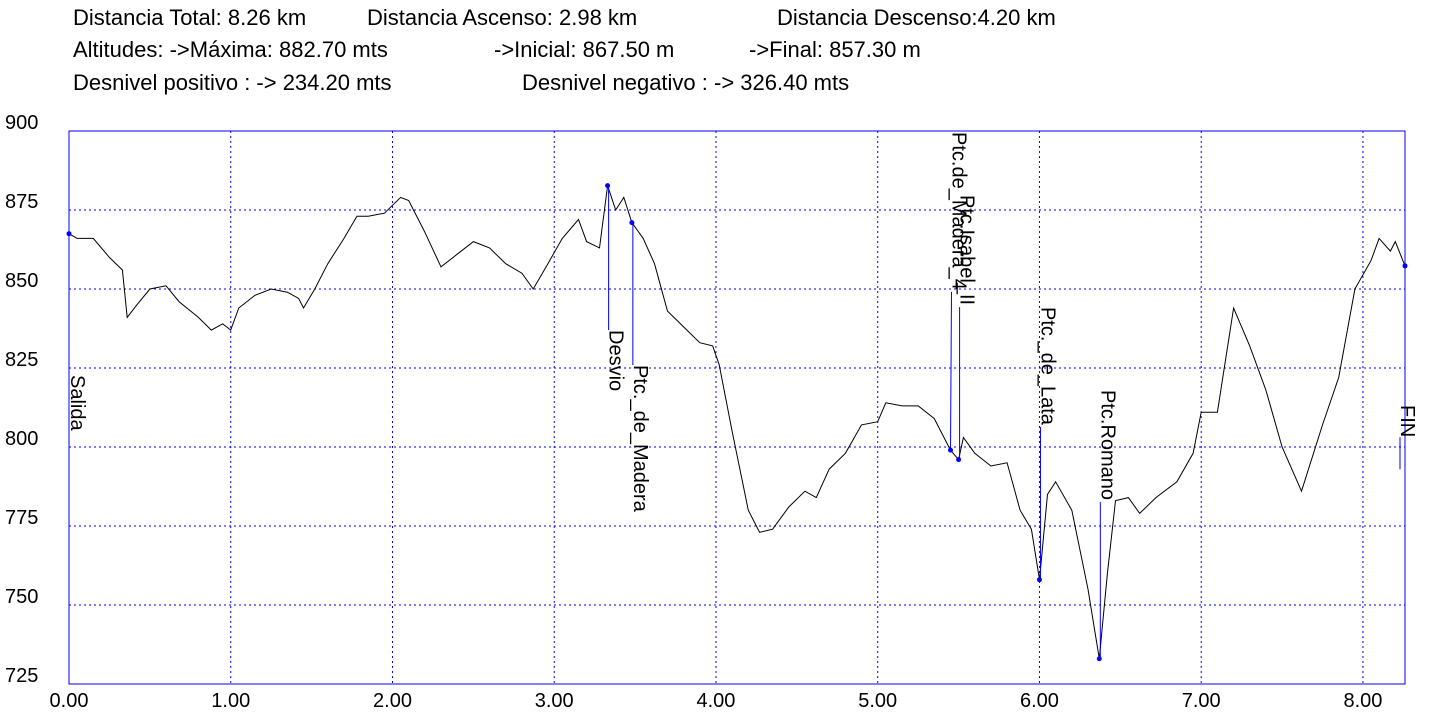 Image resolution: width=1440 pixels, height=720 pixels. I want to click on y-tick-label: 800, so click(21, 439).